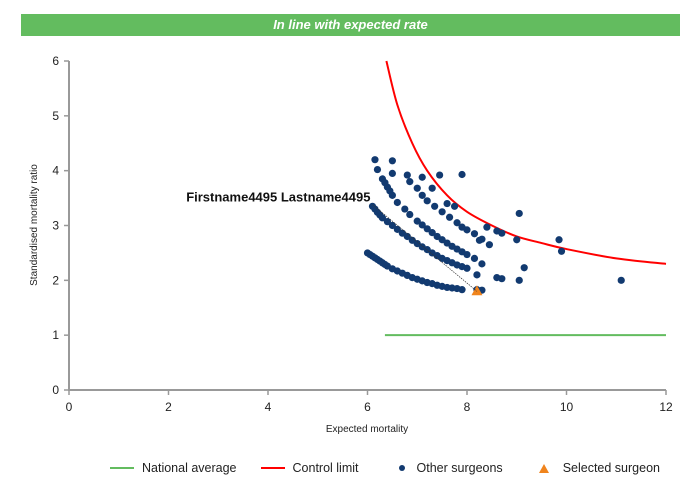 This screenshot has width=700, height=500. What do you see at coordinates (567, 407) in the screenshot?
I see `x-tick-label: 10` at bounding box center [567, 407].